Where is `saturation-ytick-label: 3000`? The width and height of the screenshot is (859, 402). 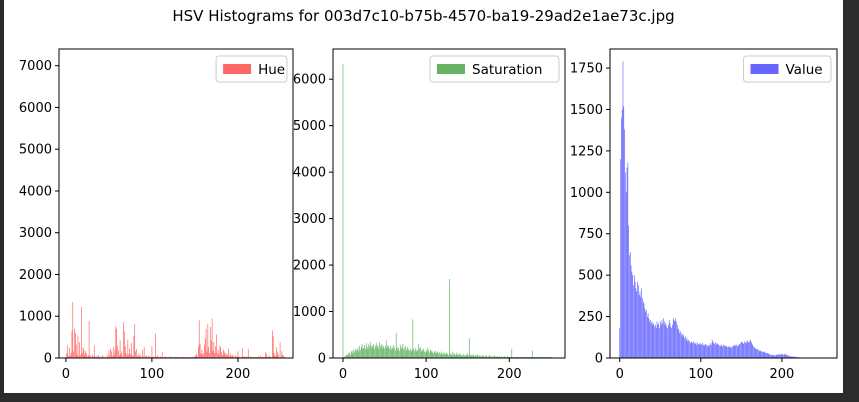
saturation-ytick-label: 3000 is located at coordinates (309, 219).